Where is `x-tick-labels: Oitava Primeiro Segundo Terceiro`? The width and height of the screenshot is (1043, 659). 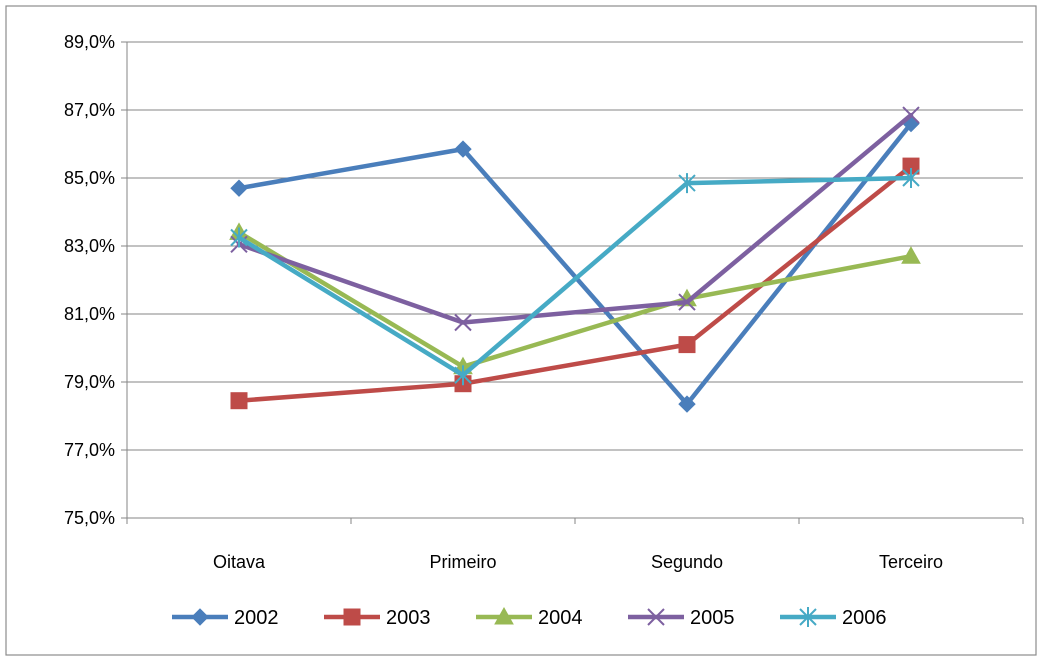 x-tick-labels: Oitava Primeiro Segundo Terceiro is located at coordinates (578, 562).